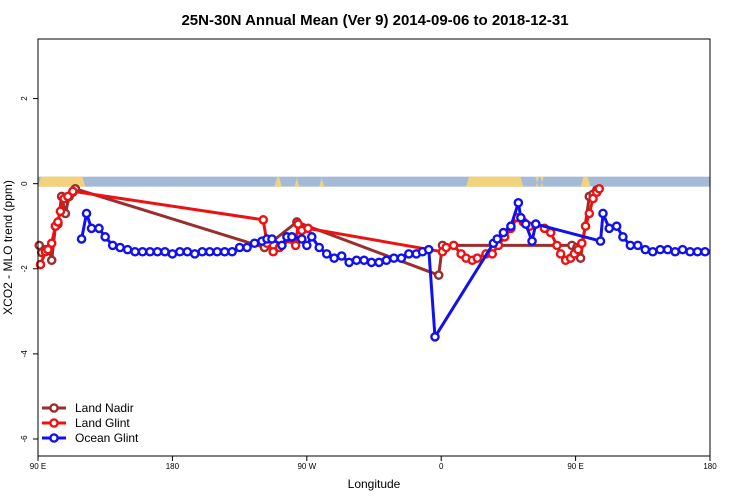 This screenshot has height=500, width=750. Describe the element at coordinates (441, 466) in the screenshot. I see `x-tick-label: 0` at that location.